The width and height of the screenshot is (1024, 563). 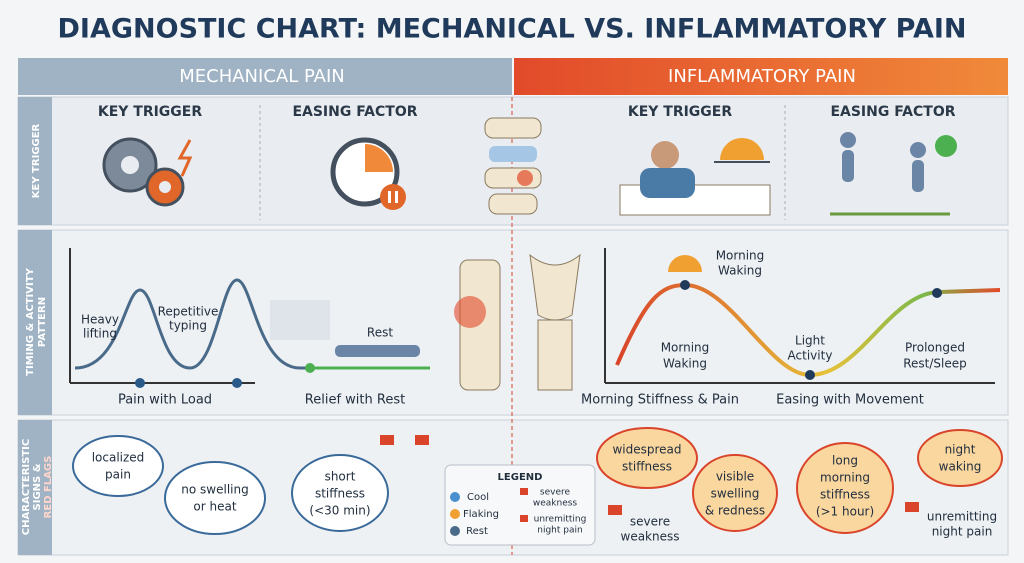 I want to click on annotation: Activity, so click(x=810, y=356).